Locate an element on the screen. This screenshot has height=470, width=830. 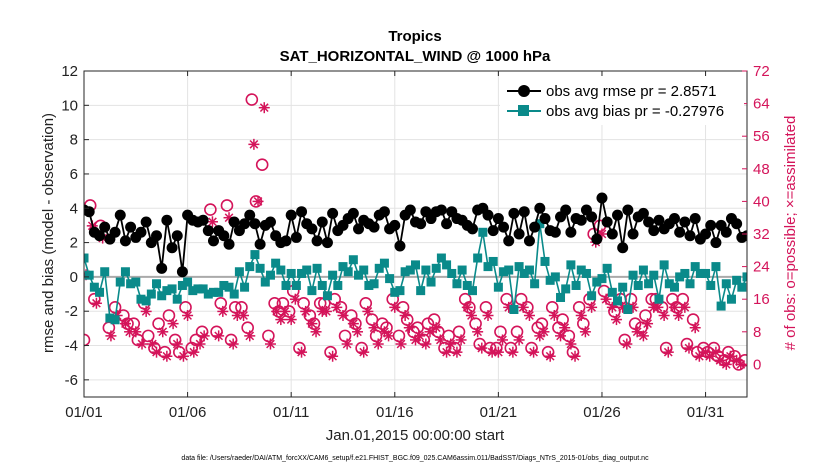
x-tick-label: 01/31 is located at coordinates (706, 412).